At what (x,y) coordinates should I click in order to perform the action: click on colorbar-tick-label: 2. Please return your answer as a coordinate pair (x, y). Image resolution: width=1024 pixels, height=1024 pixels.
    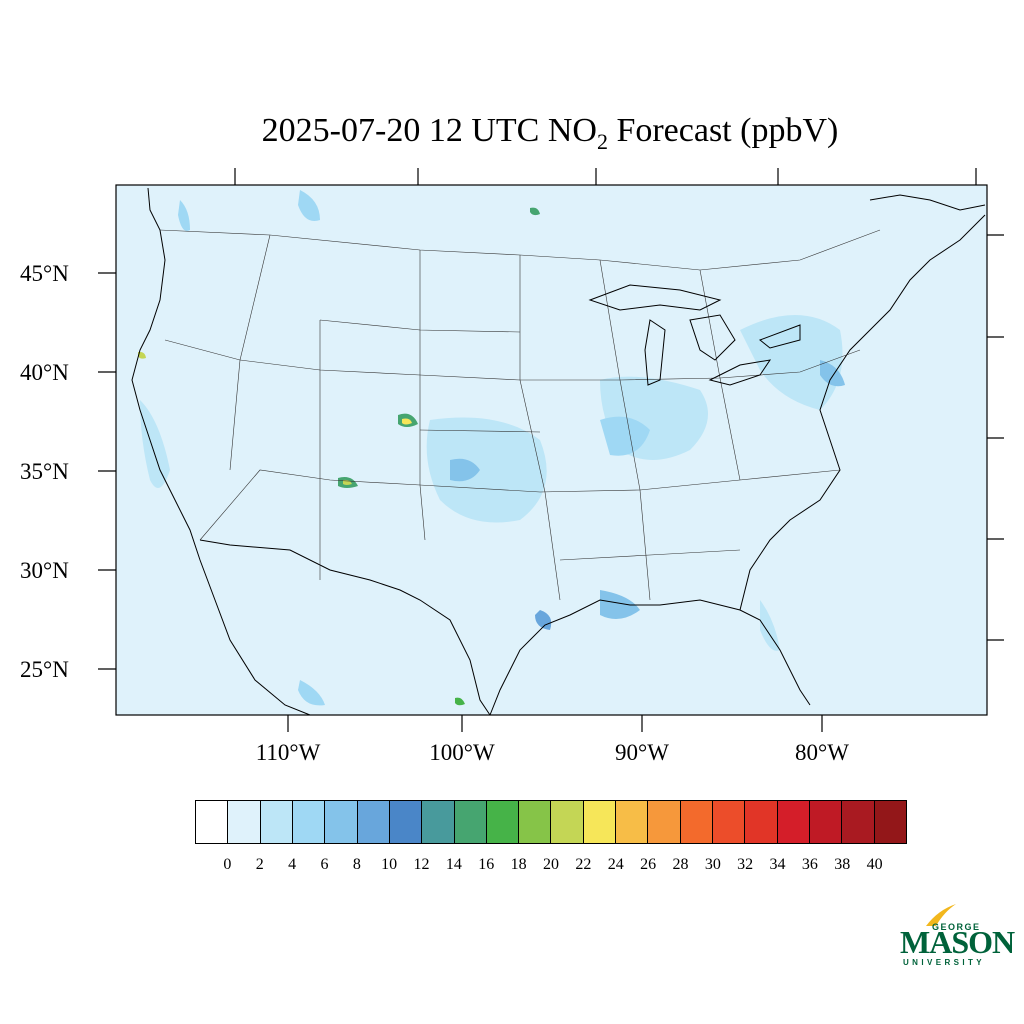
    Looking at the image, I should click on (259, 864).